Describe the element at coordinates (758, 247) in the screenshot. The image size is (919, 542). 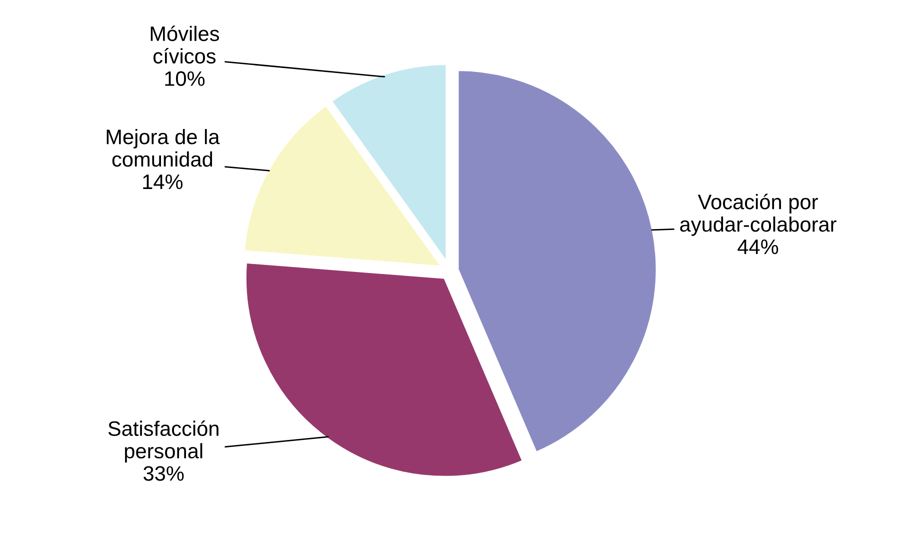
I see `data-label: 44%` at that location.